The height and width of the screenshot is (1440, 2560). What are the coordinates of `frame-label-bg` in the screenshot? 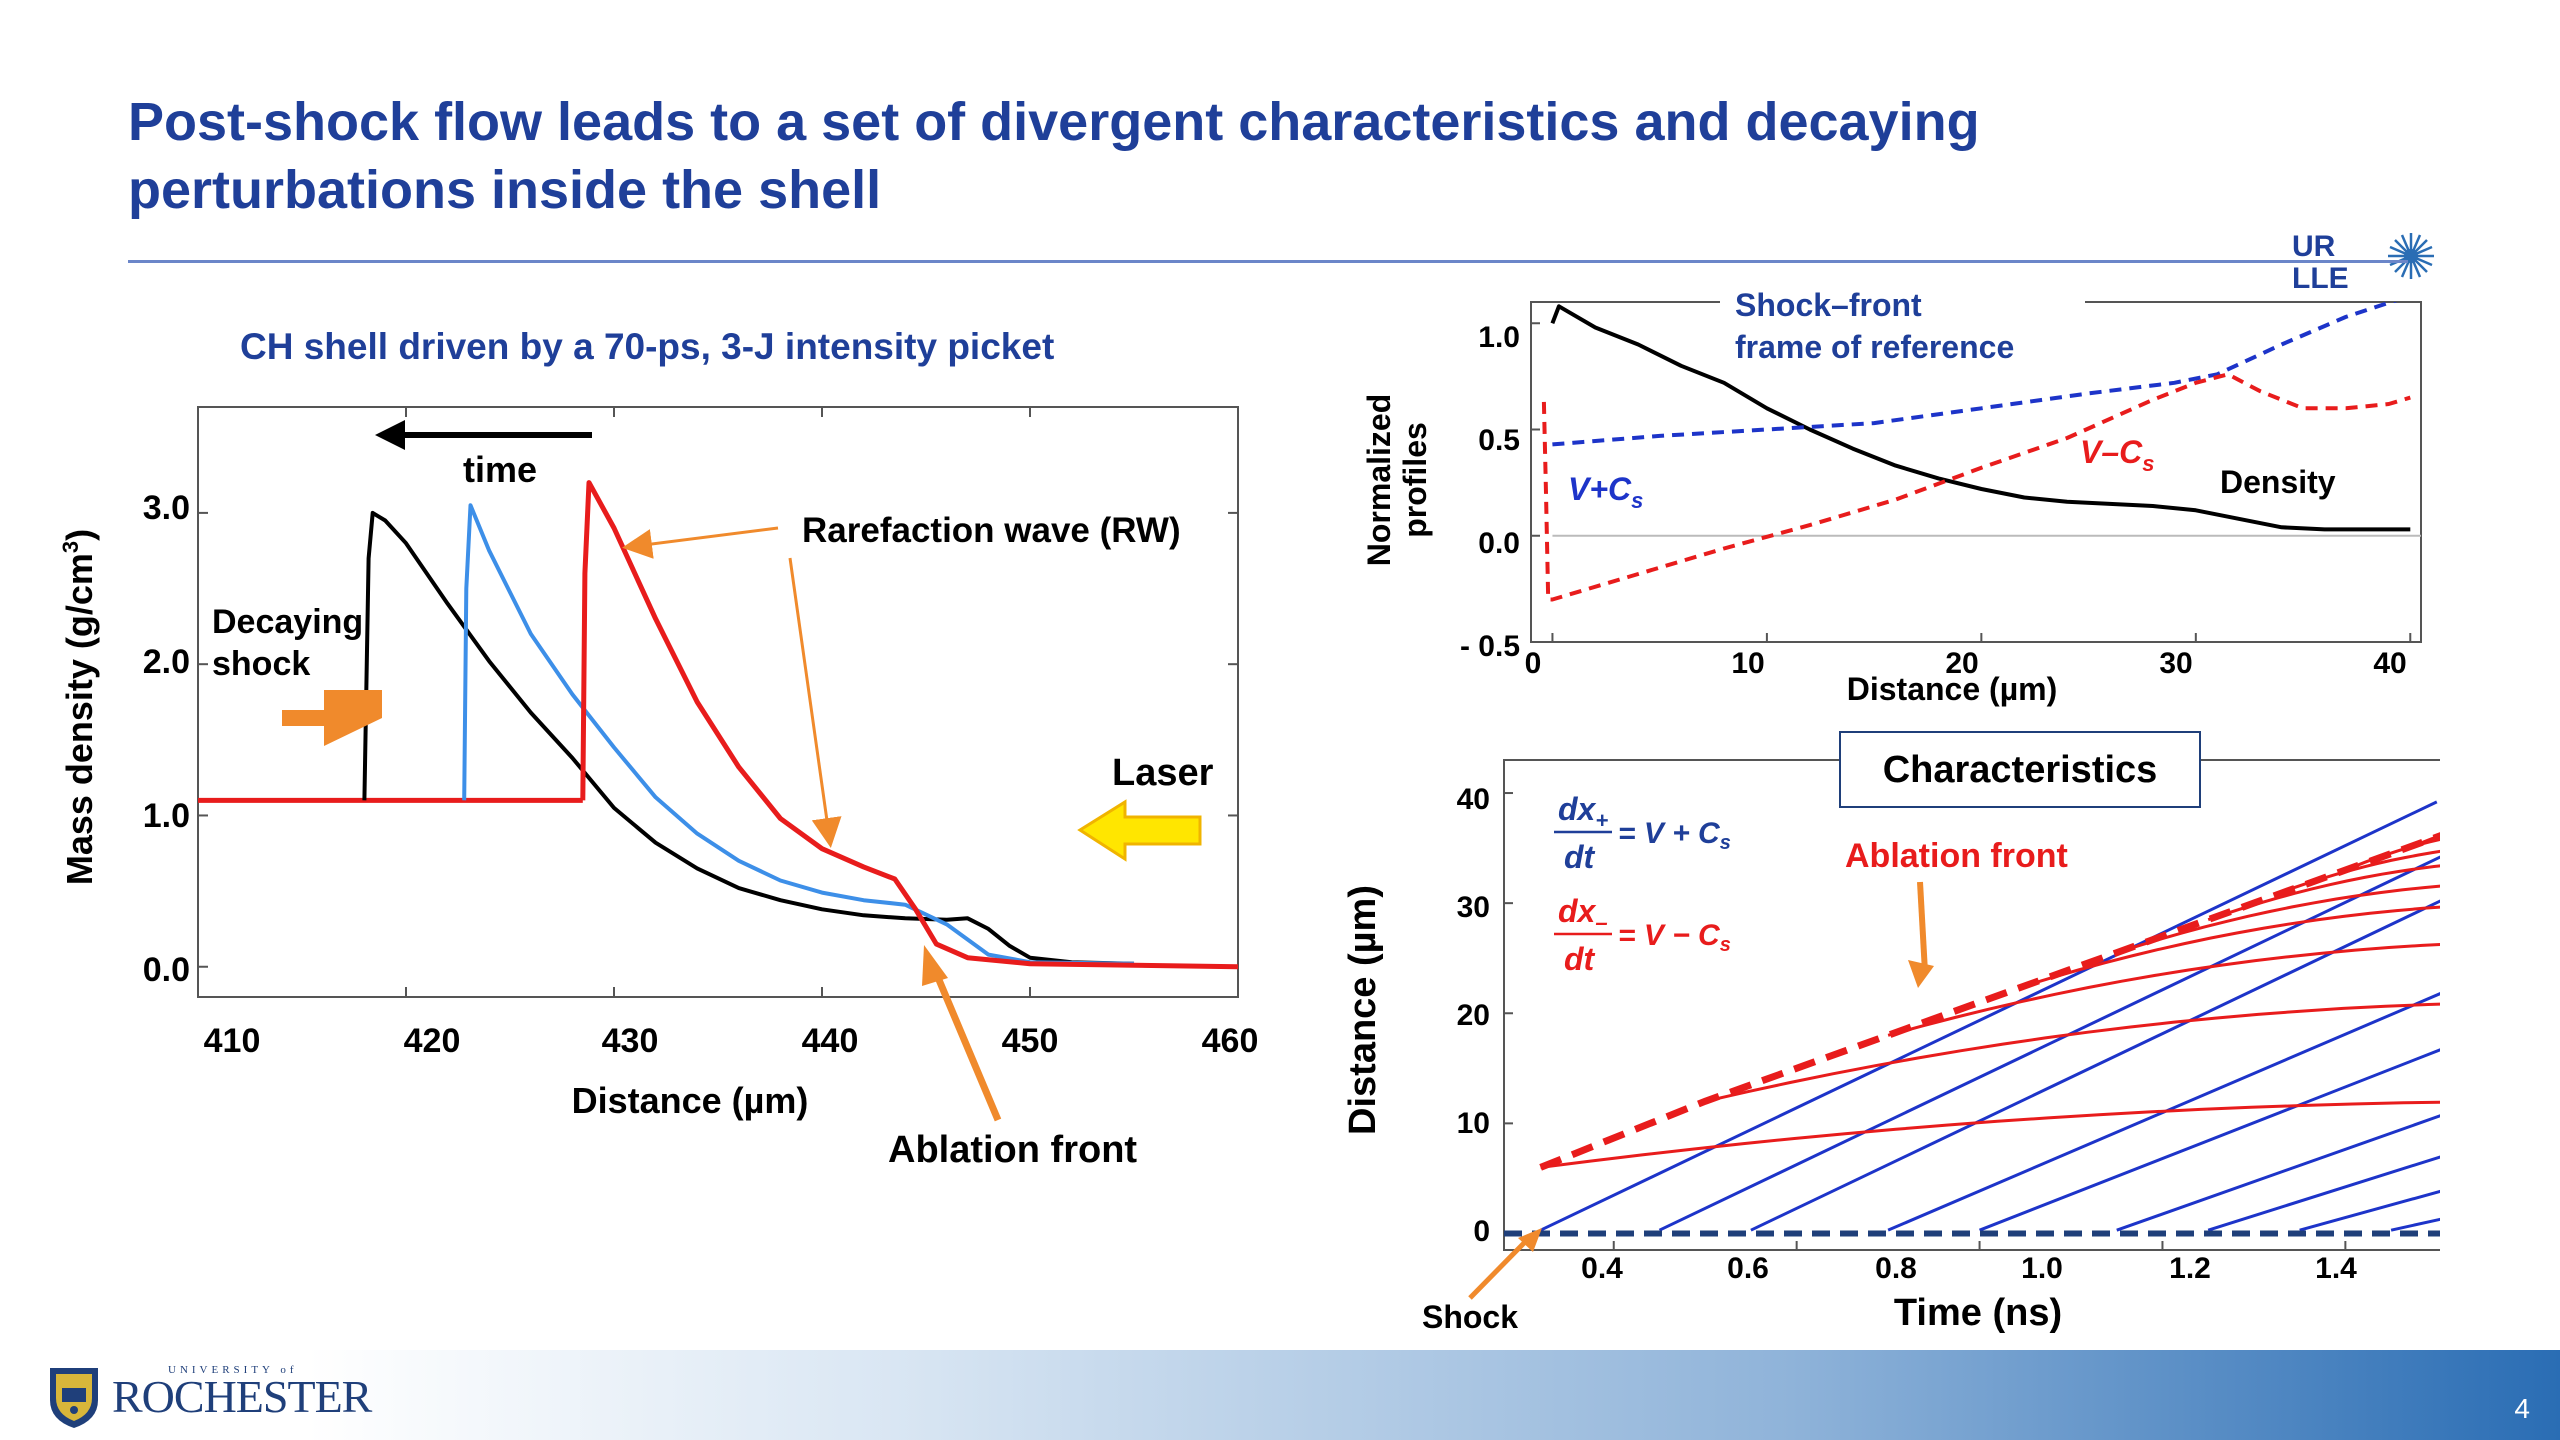 It's located at (1902, 325).